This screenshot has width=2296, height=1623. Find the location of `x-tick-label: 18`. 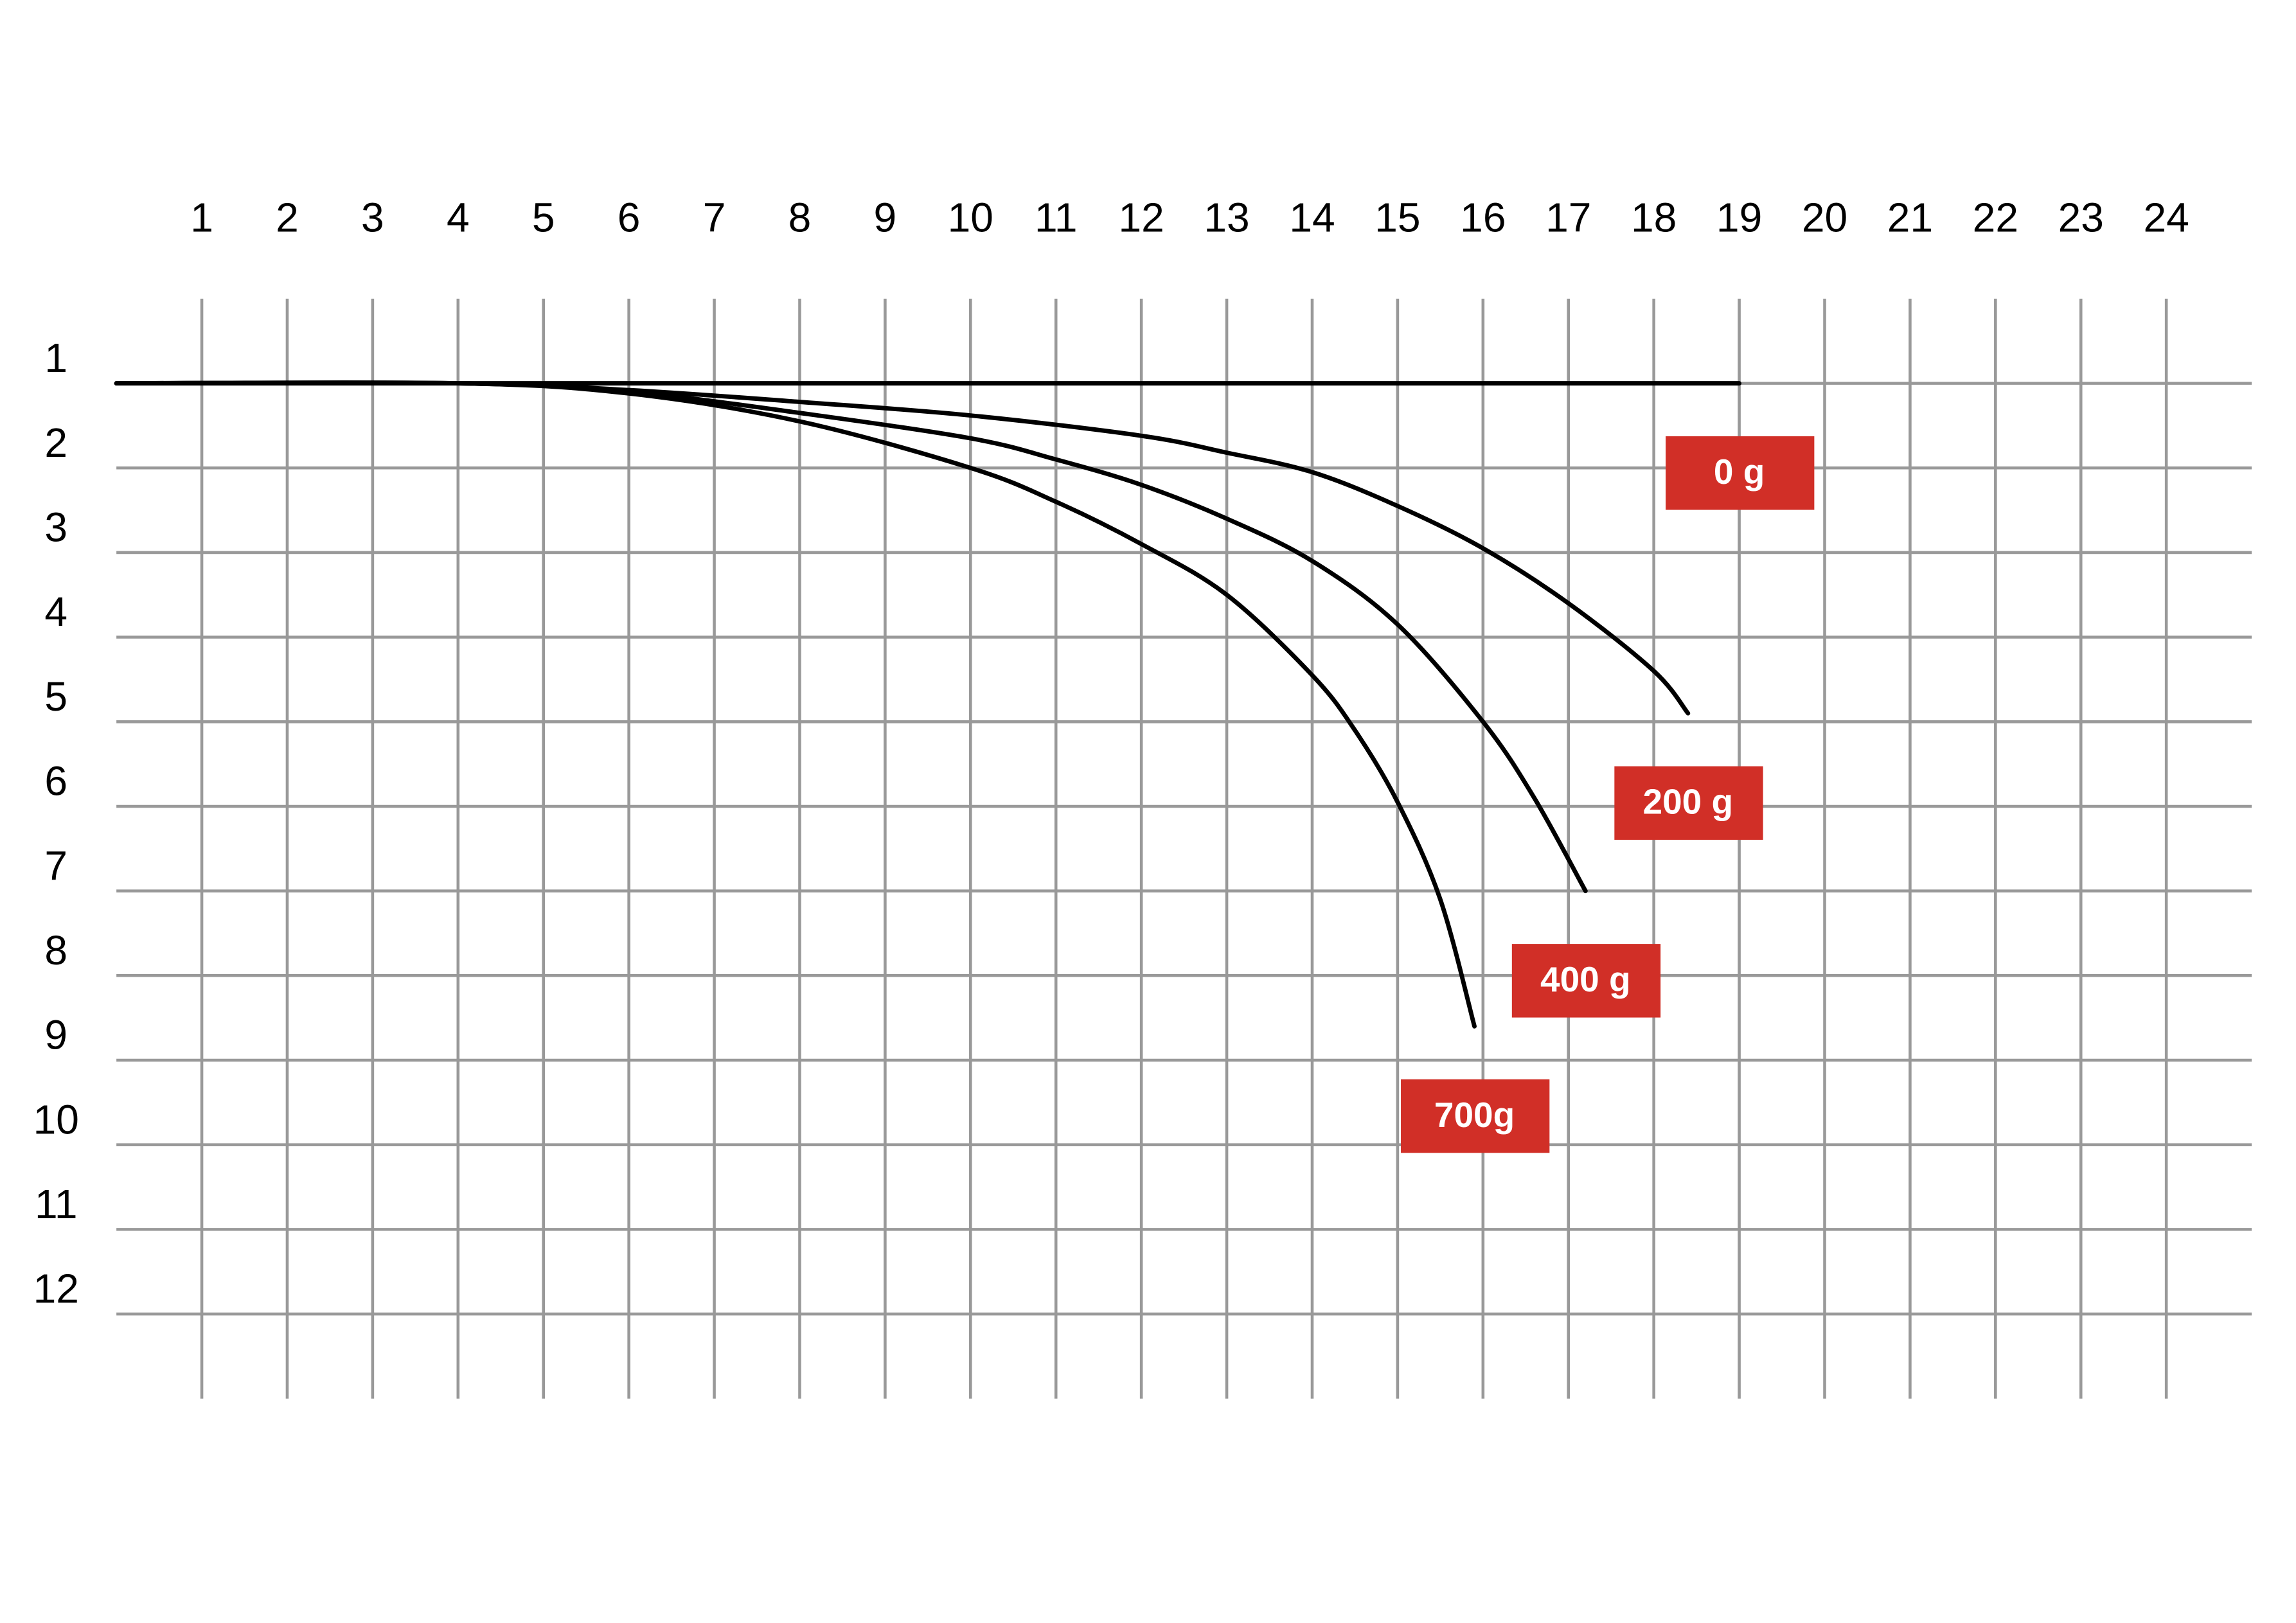

x-tick-label: 18 is located at coordinates (1654, 217).